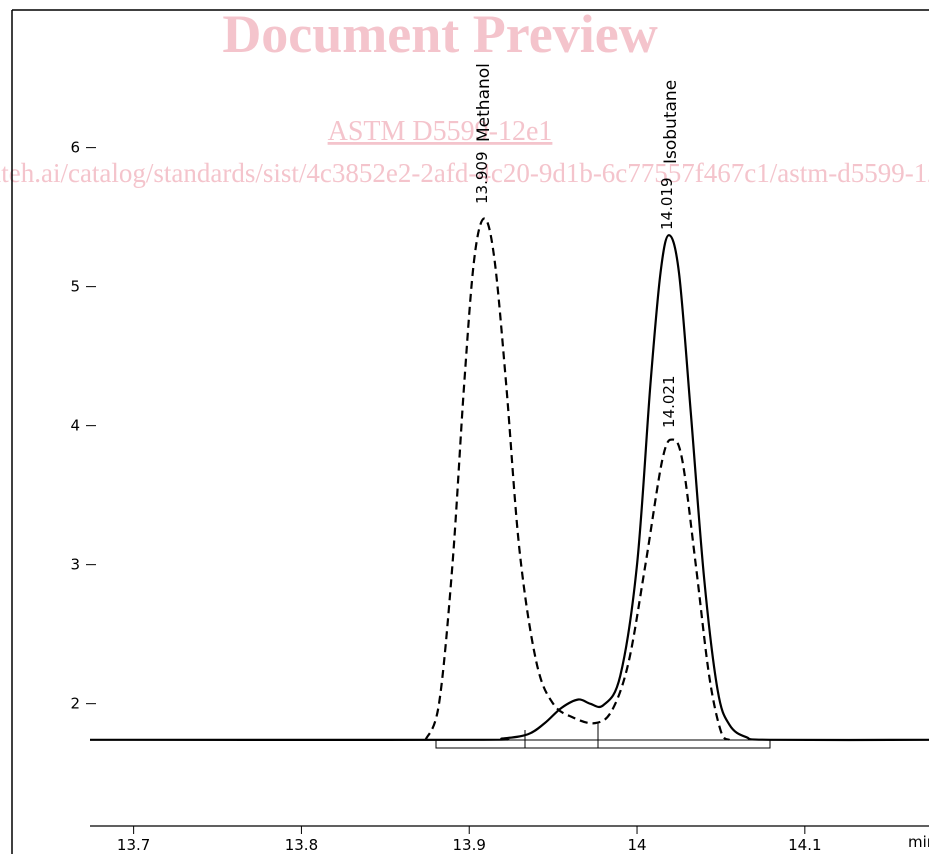  Describe the element at coordinates (75, 704) in the screenshot. I see `y-tick-label: 2` at that location.